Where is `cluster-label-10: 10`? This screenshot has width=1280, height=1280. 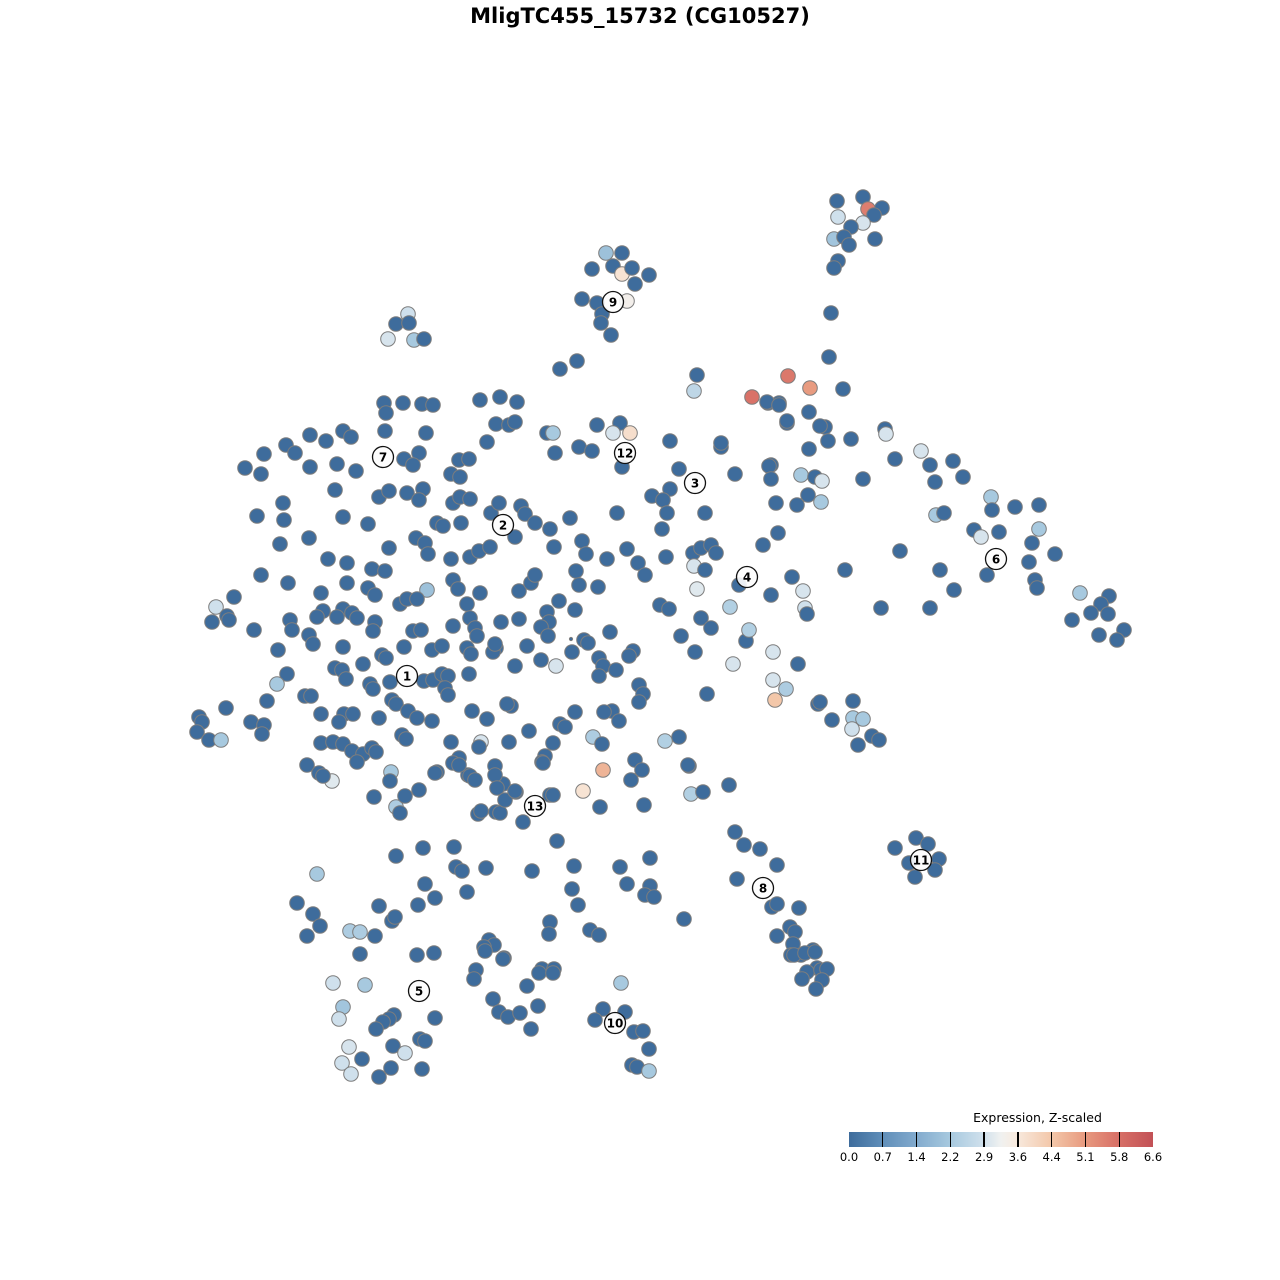
cluster-label-10: 10 is located at coordinates (615, 1023).